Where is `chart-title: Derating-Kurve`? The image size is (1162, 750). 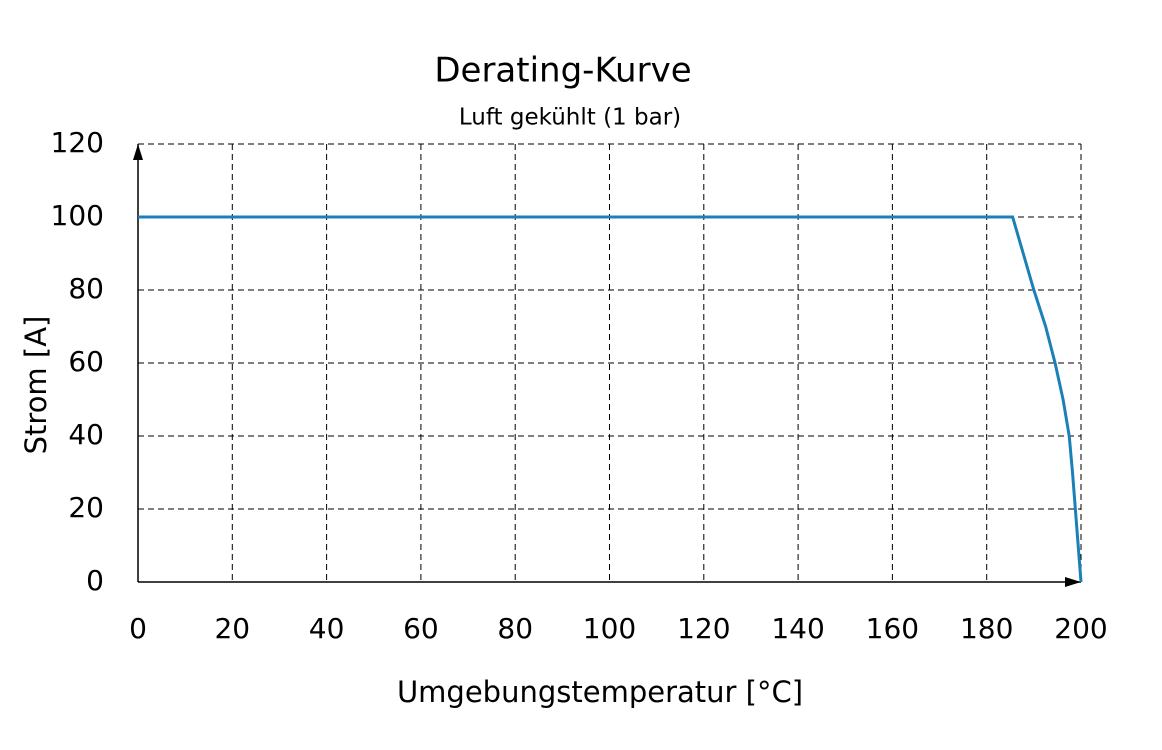 chart-title: Derating-Kurve is located at coordinates (562, 71).